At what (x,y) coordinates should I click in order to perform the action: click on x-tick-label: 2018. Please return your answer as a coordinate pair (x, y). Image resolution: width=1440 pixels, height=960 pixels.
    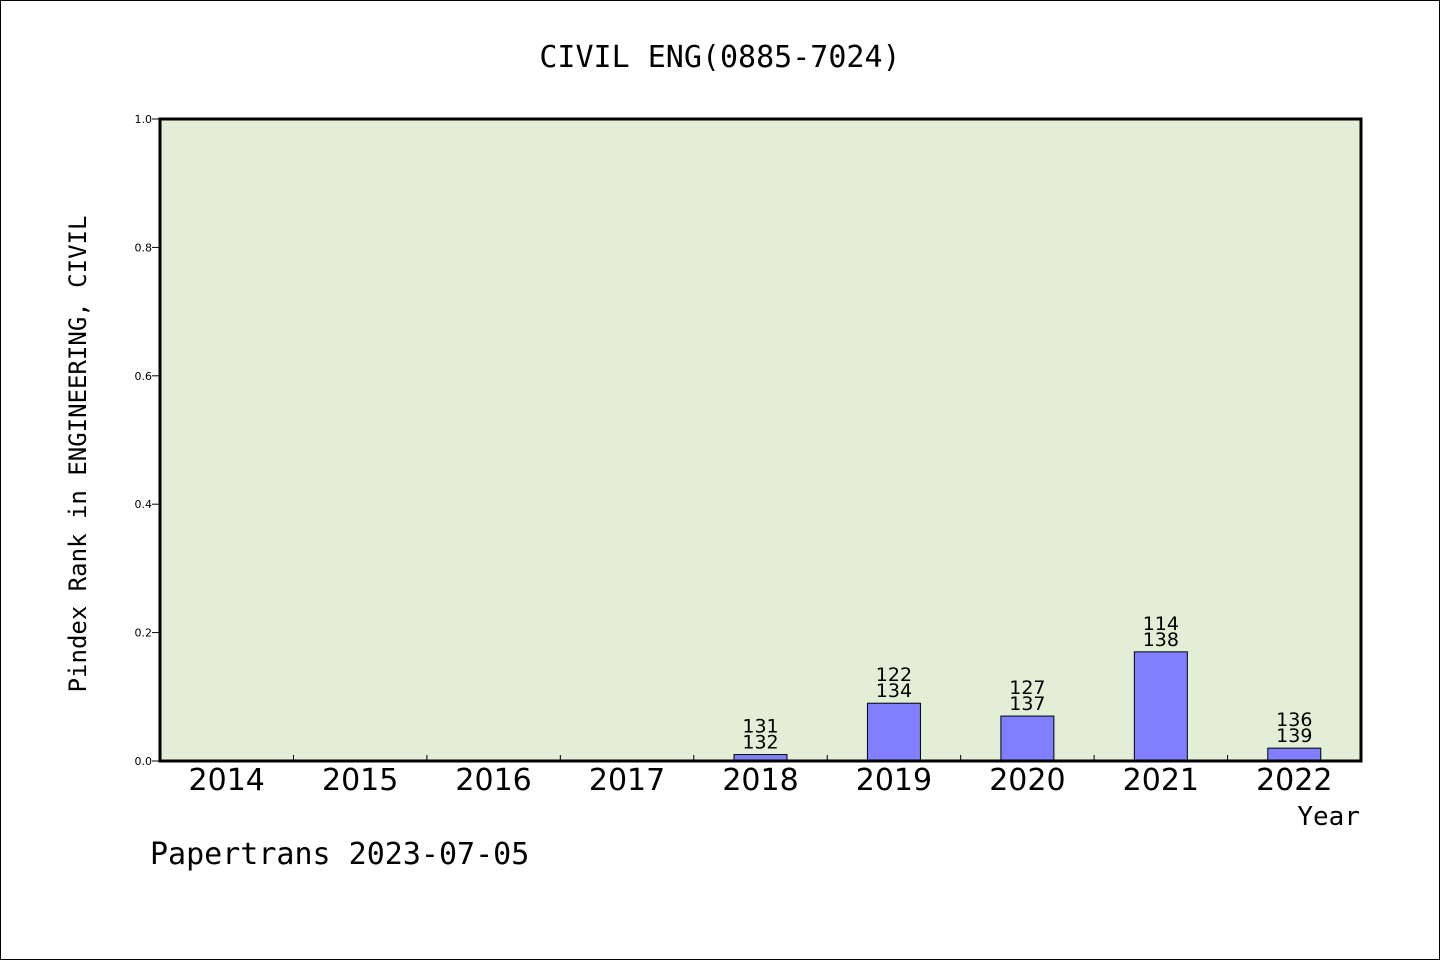
    Looking at the image, I should click on (760, 780).